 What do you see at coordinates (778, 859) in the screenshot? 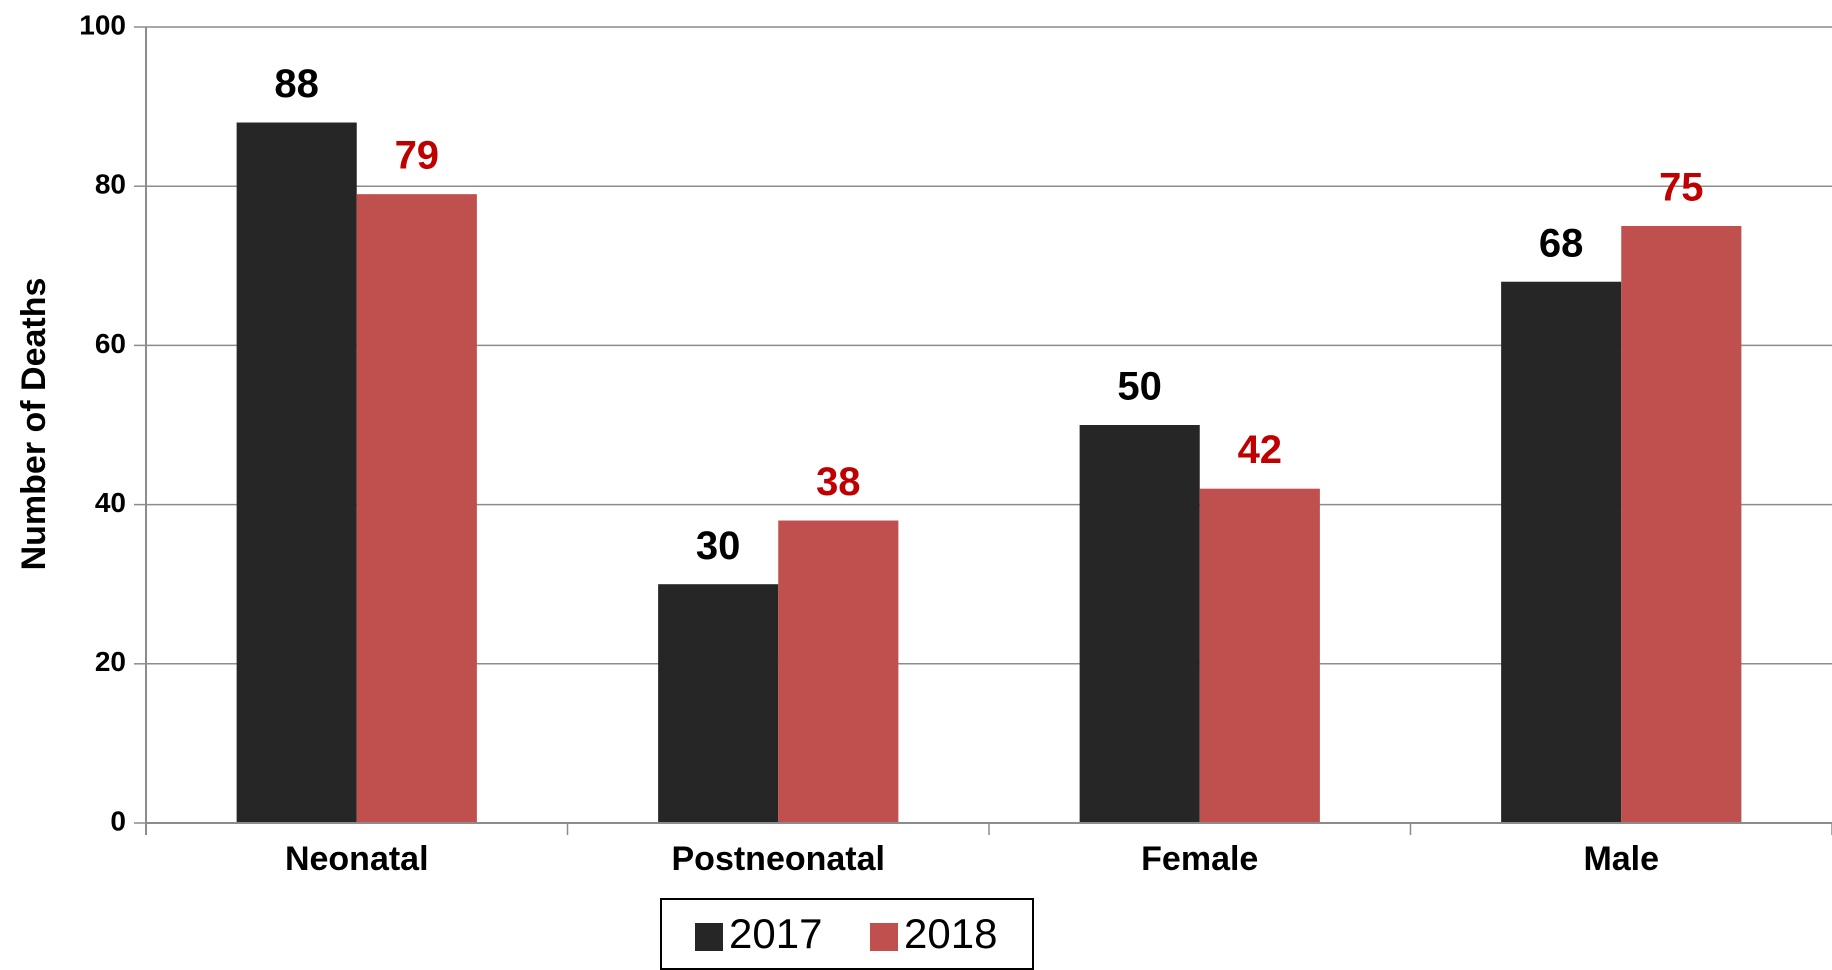
I see `x-tick-label: Postneonatal` at bounding box center [778, 859].